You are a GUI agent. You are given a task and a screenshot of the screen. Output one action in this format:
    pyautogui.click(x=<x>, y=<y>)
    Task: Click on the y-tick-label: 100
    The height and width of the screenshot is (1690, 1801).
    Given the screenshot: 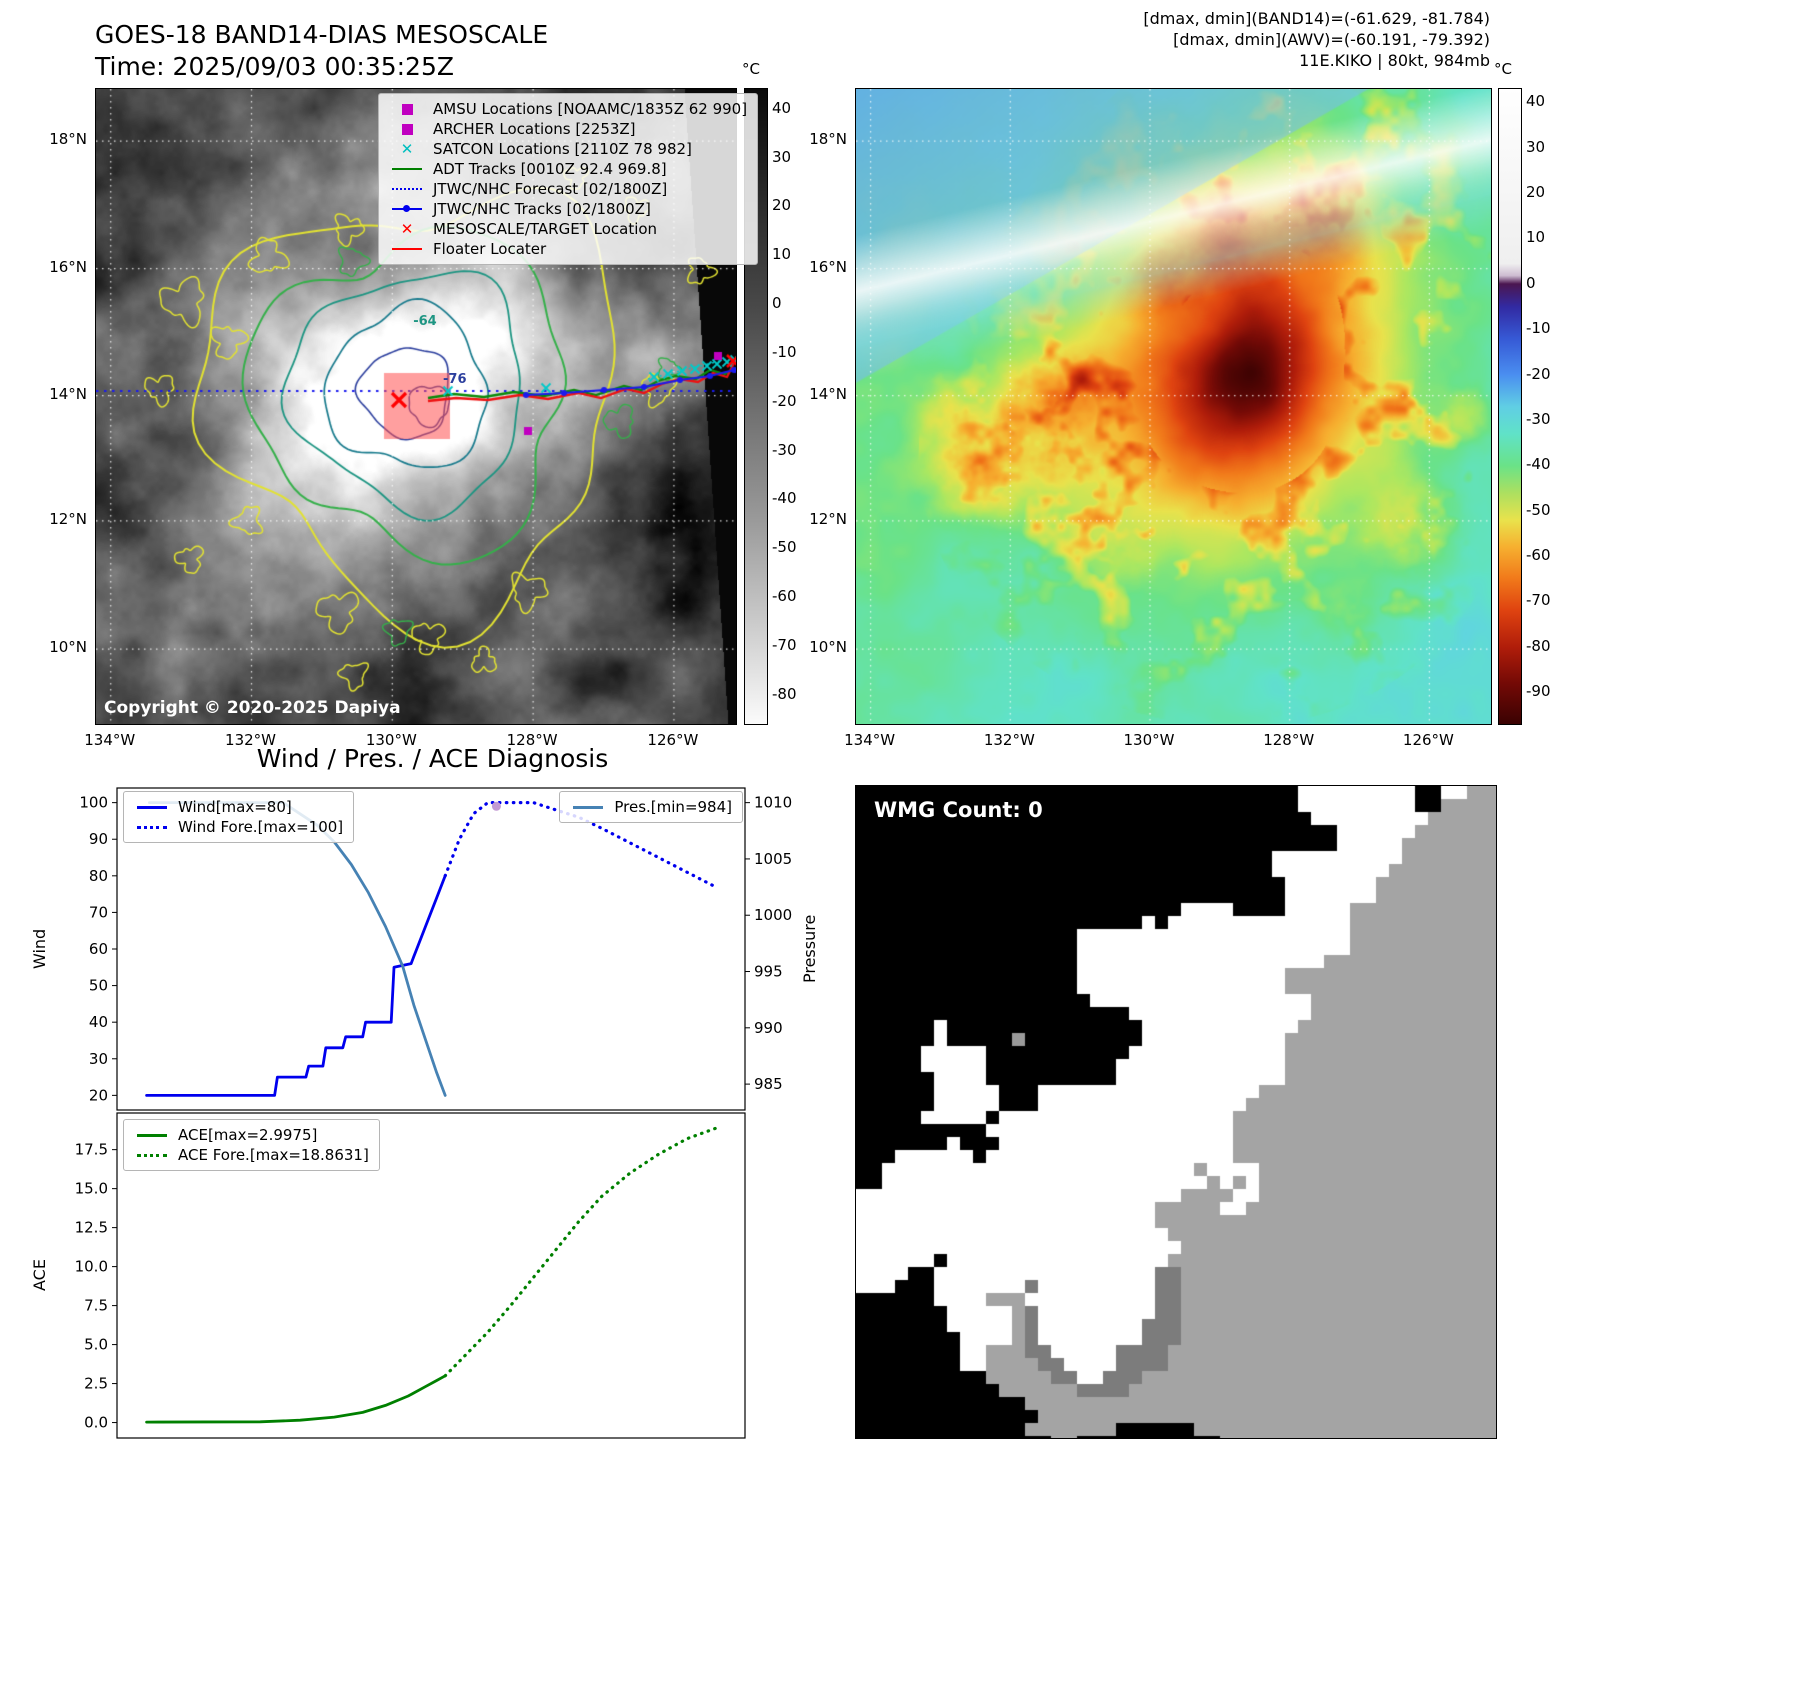 What is the action you would take?
    pyautogui.click(x=93, y=803)
    